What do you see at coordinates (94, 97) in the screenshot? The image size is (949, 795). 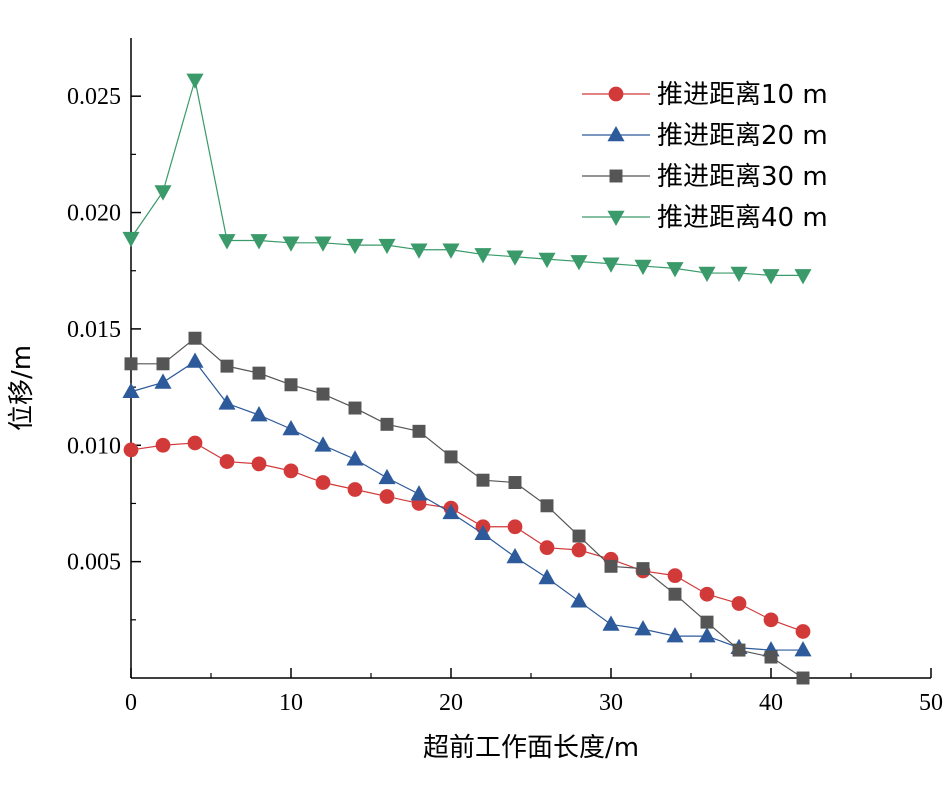 I see `y-tick-label: 0.025` at bounding box center [94, 97].